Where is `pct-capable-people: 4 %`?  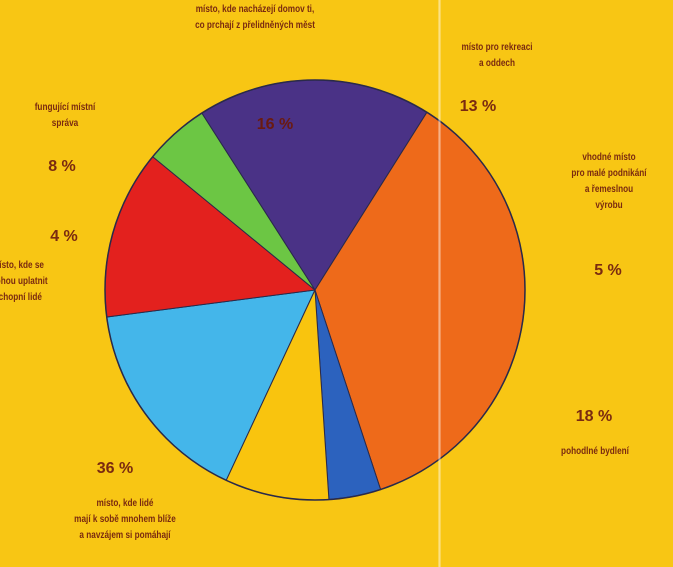 pct-capable-people: 4 % is located at coordinates (64, 236).